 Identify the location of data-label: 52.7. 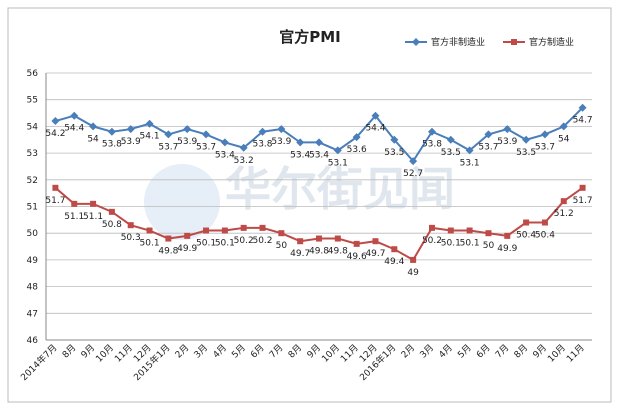
(413, 174).